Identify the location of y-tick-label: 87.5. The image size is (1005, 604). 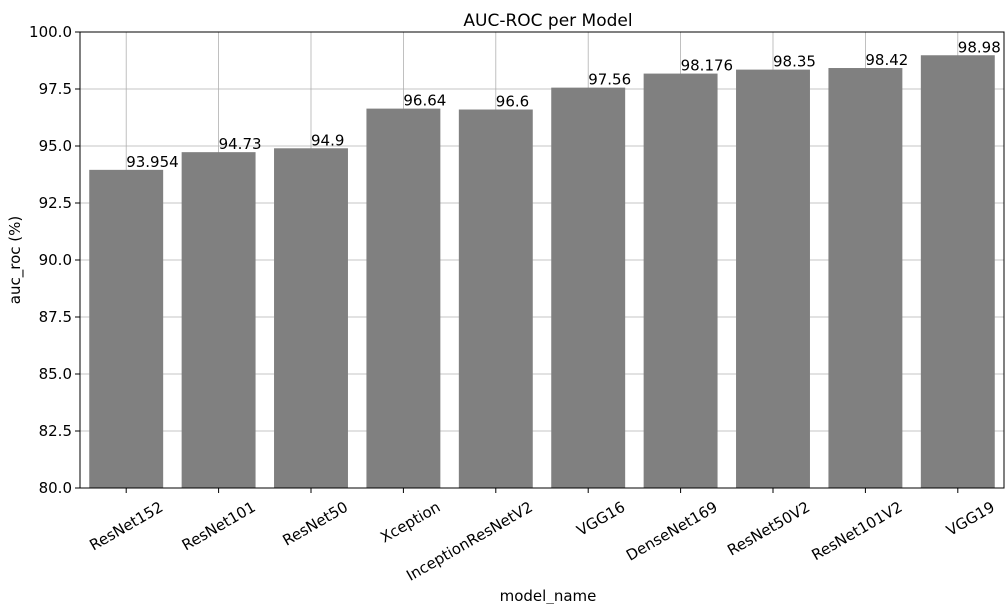
(55, 317).